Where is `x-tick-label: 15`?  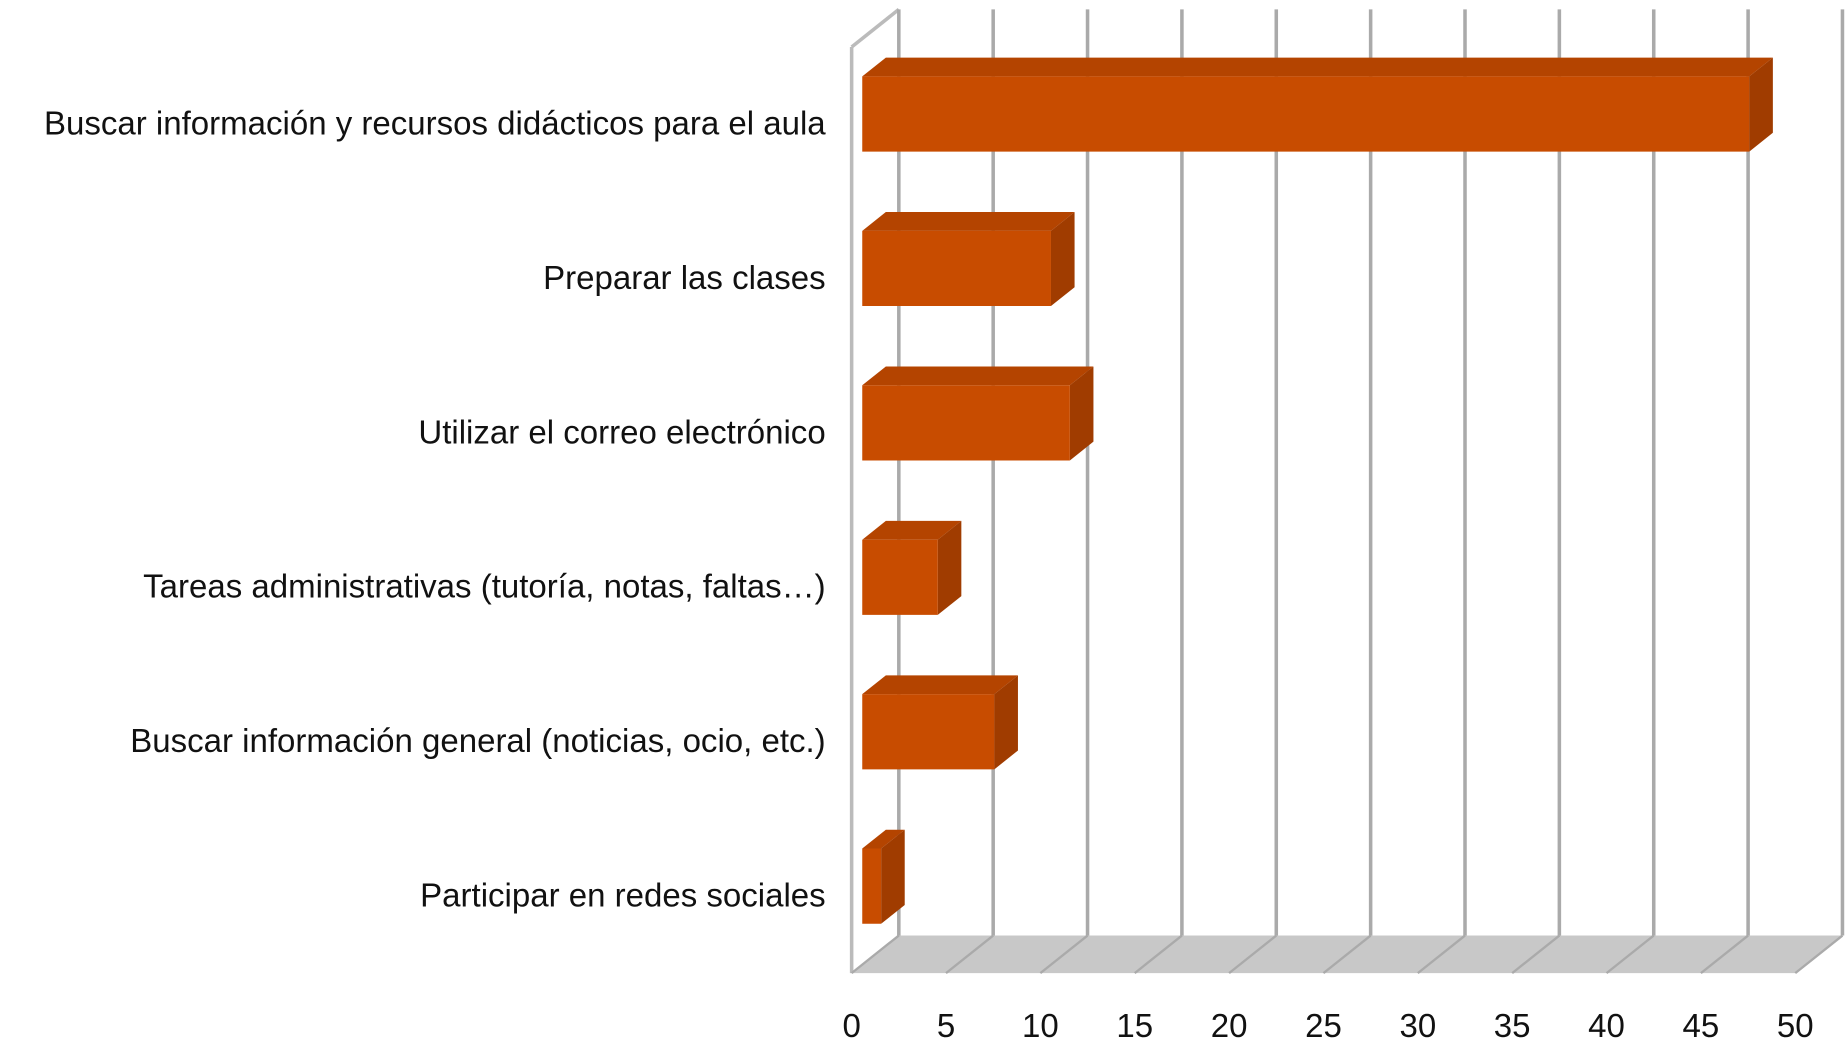 x-tick-label: 15 is located at coordinates (1134, 1025).